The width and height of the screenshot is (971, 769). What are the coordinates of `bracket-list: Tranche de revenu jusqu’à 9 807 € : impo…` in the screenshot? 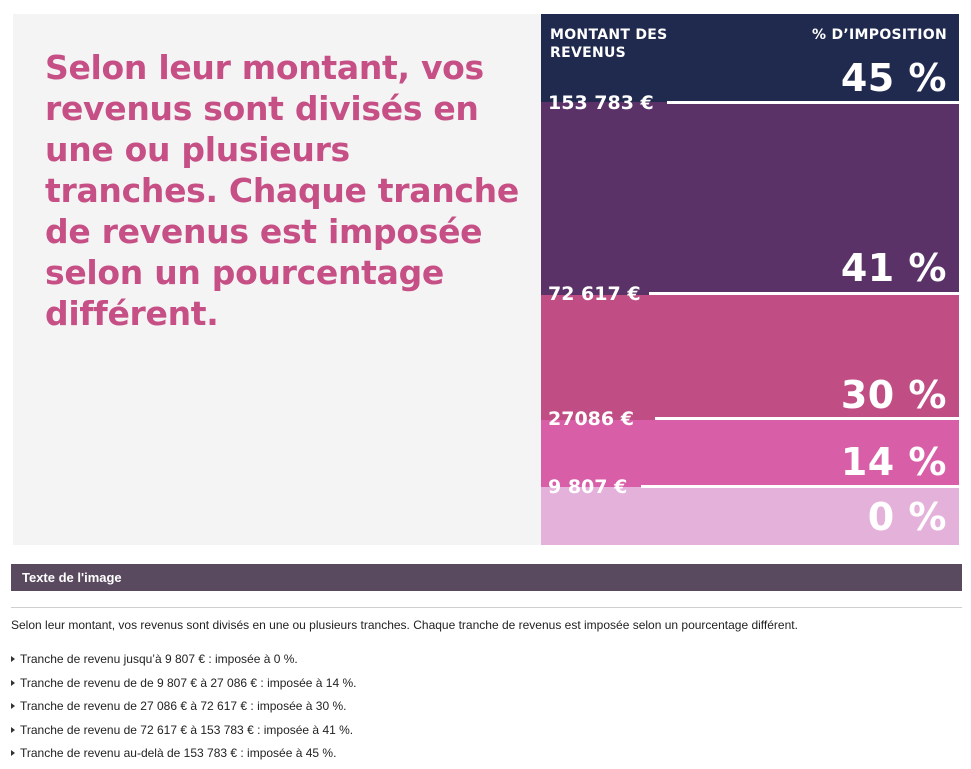 It's located at (183, 710).